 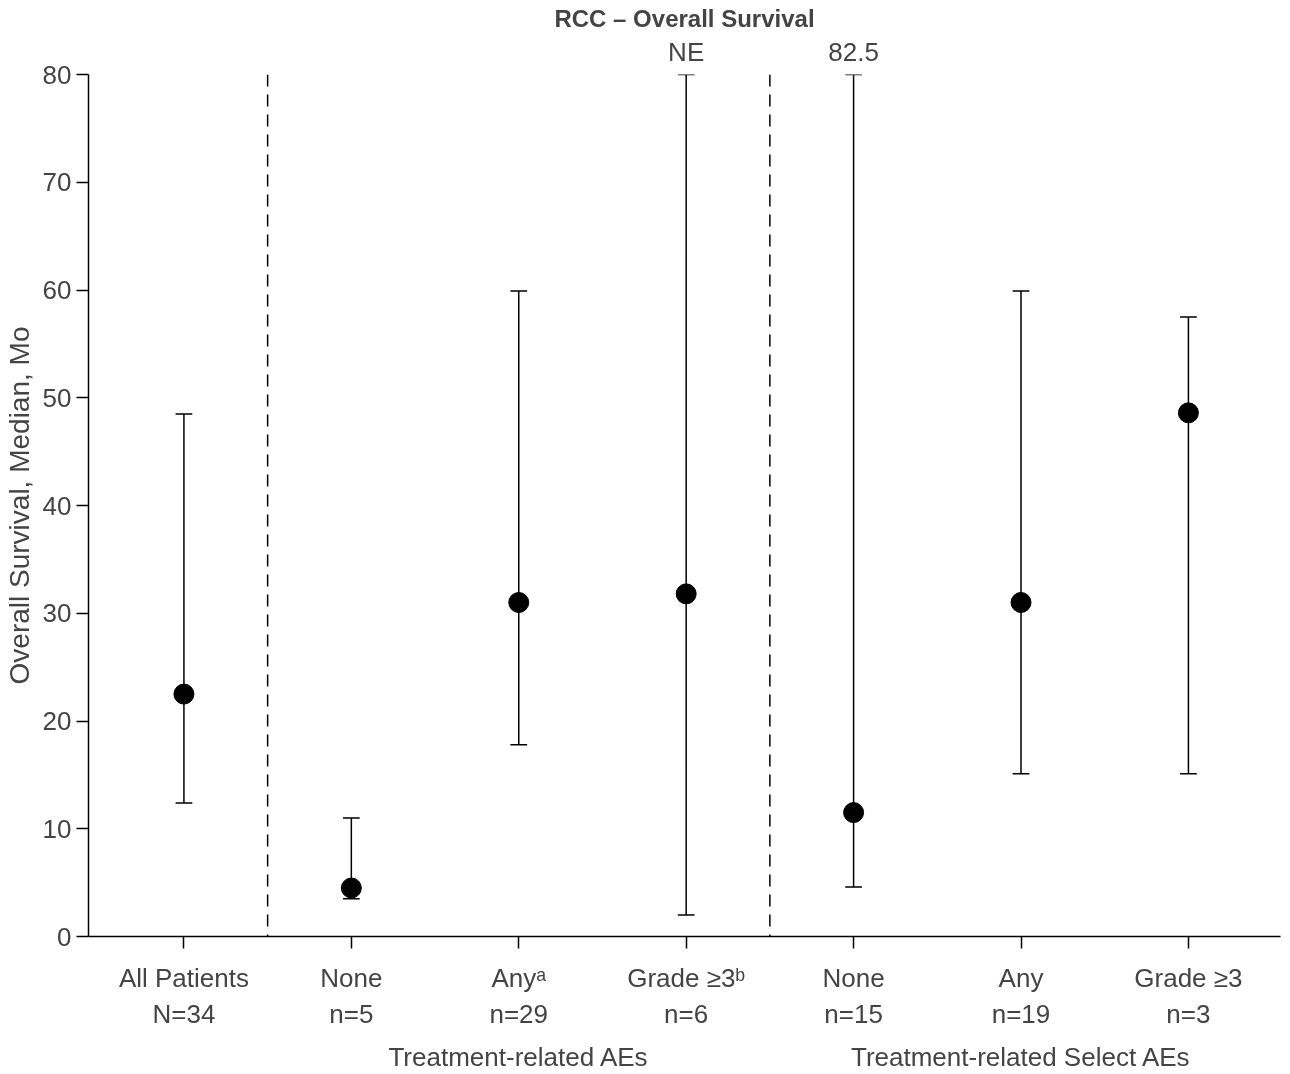 I want to click on x-tick-label: None n=5, so click(x=351, y=995).